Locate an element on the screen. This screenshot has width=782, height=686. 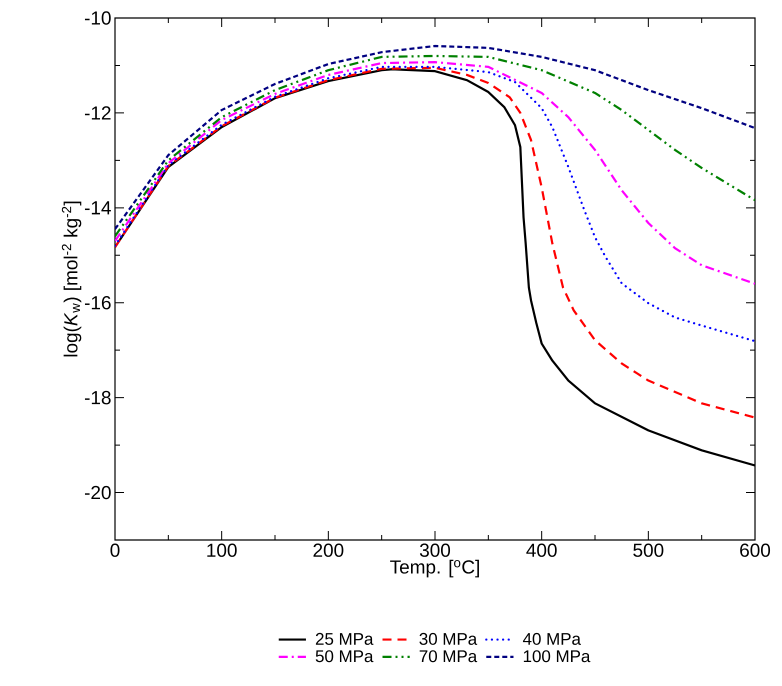
x-tick-label: 300 is located at coordinates (435, 550).